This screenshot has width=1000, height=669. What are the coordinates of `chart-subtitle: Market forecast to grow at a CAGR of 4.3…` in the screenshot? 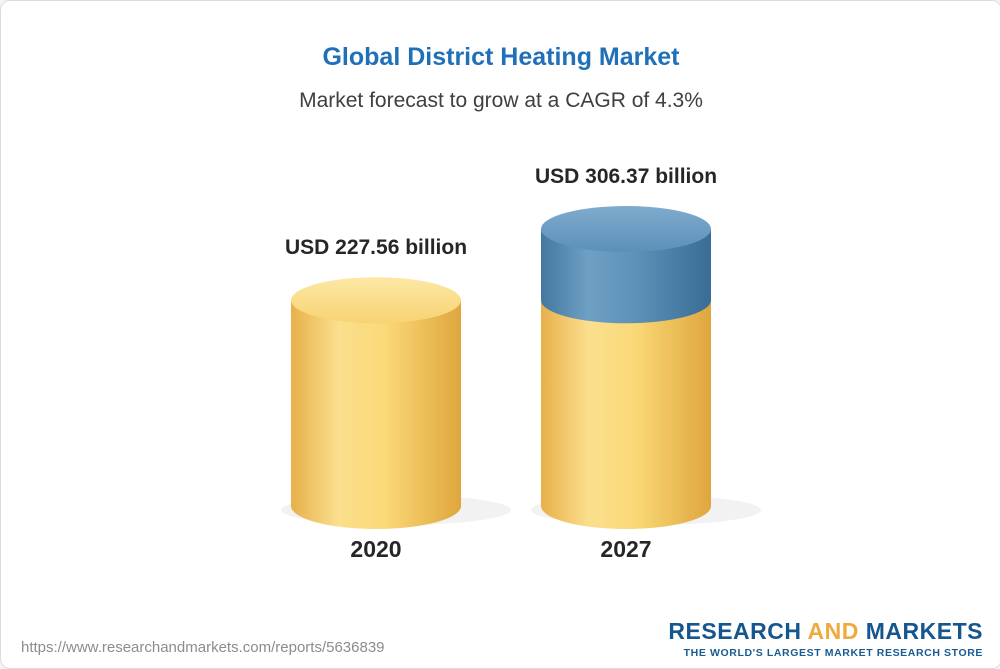 It's located at (501, 100).